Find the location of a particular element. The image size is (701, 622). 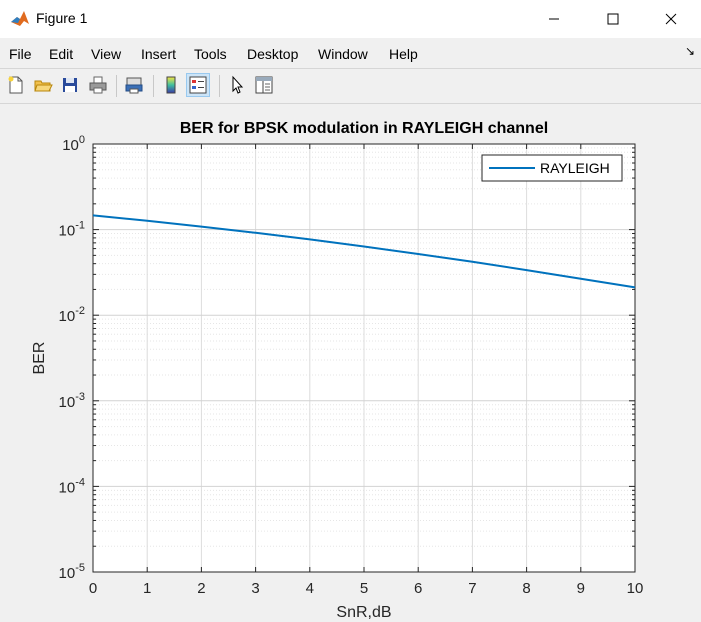

y-tick-label: 10⁻³ is located at coordinates (72, 401).